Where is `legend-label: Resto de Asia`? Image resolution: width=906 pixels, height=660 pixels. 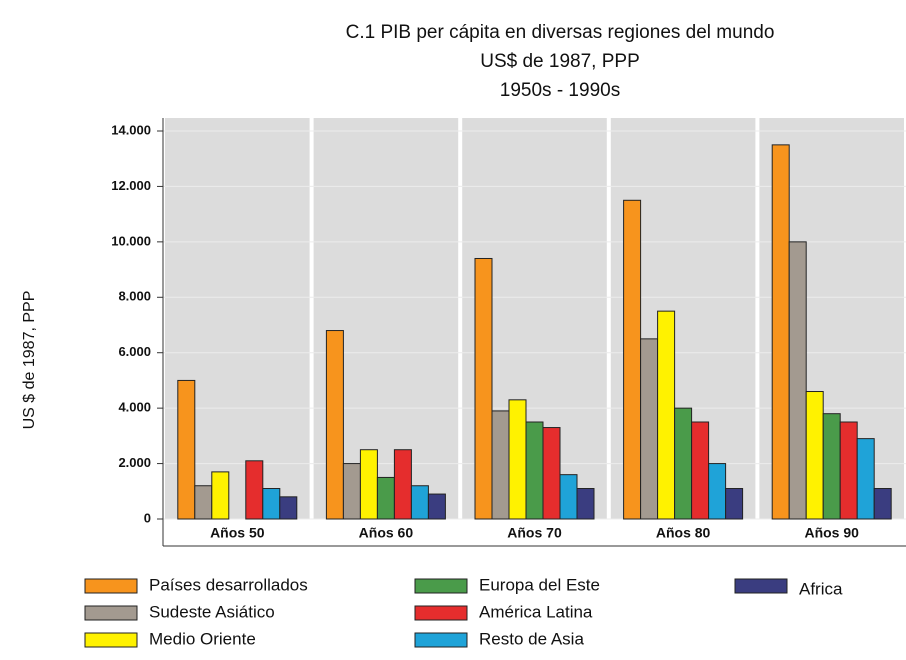 legend-label: Resto de Asia is located at coordinates (531, 638).